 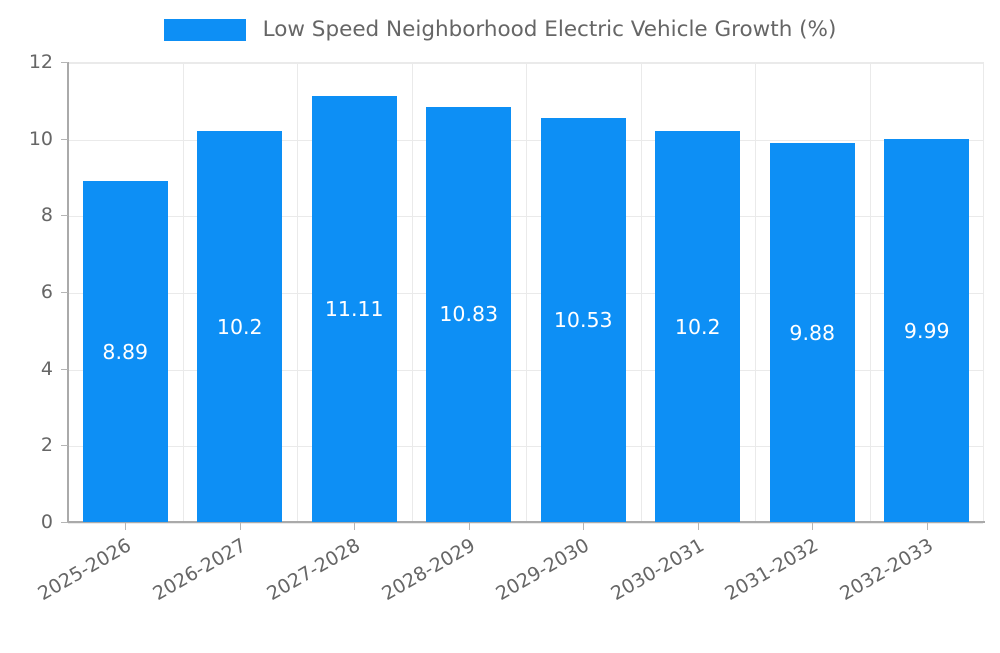 I want to click on bar-value-label: 10.53, so click(x=583, y=320).